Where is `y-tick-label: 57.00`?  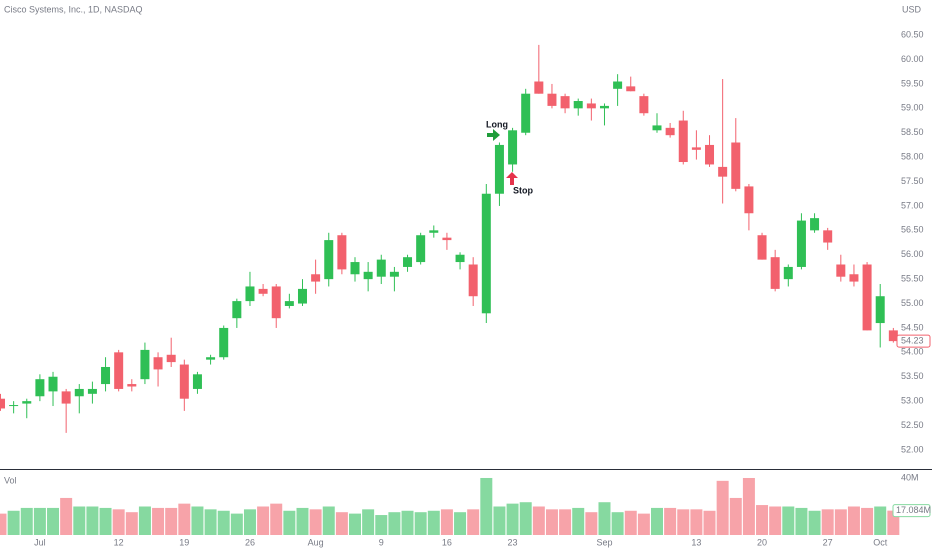 y-tick-label: 57.00 is located at coordinates (912, 205).